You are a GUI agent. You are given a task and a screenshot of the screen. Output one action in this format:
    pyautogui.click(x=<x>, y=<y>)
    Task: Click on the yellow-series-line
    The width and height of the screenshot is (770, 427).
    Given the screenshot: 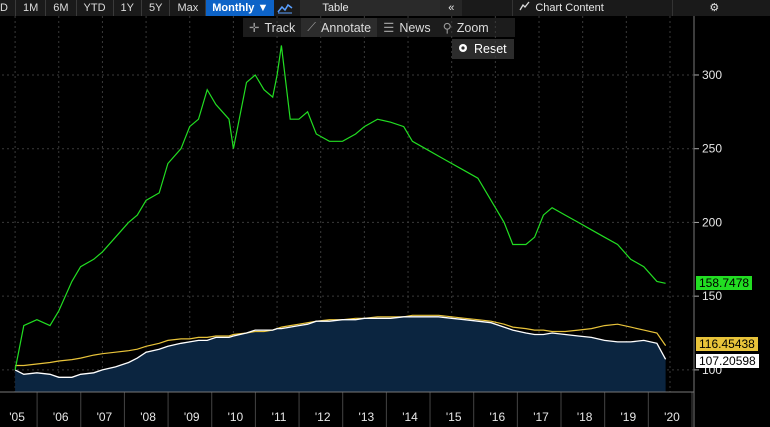 What is the action you would take?
    pyautogui.click(x=341, y=340)
    